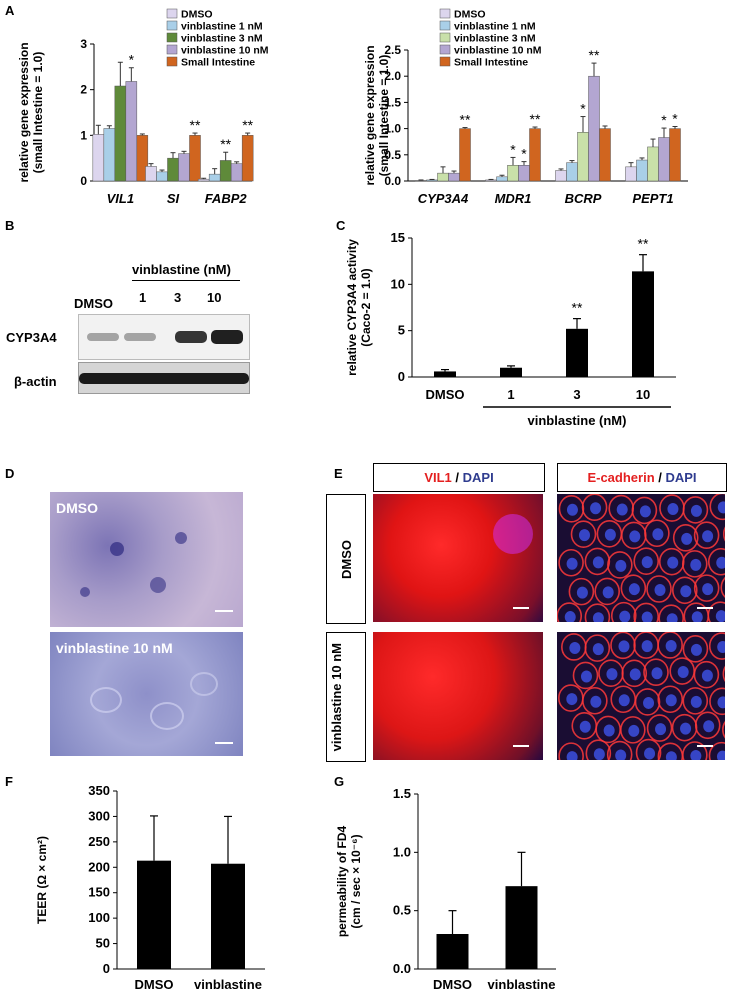 The height and width of the screenshot is (994, 729). I want to click on y-tick-label: 100, so click(99, 917).